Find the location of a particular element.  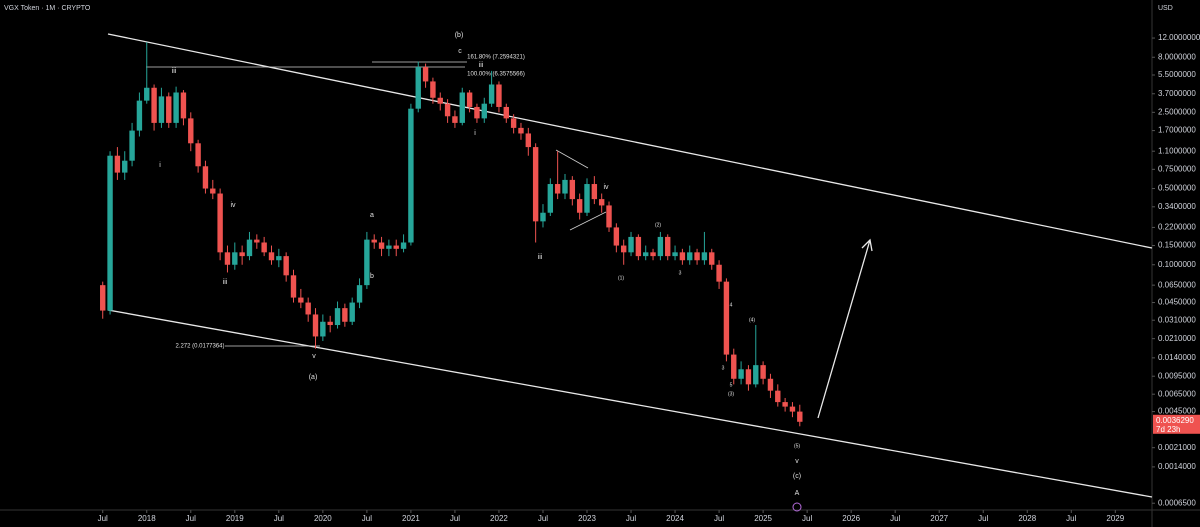

x-tick-label: 2023 is located at coordinates (587, 518).